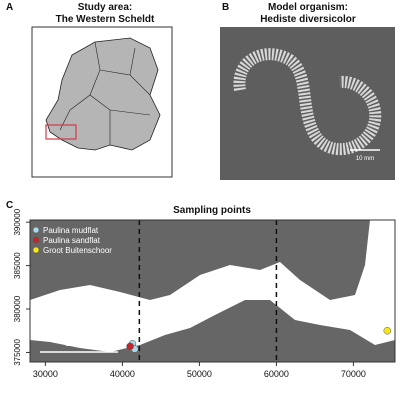 The image size is (400, 395). Describe the element at coordinates (199, 374) in the screenshot. I see `x-tick-label: 50000` at that location.